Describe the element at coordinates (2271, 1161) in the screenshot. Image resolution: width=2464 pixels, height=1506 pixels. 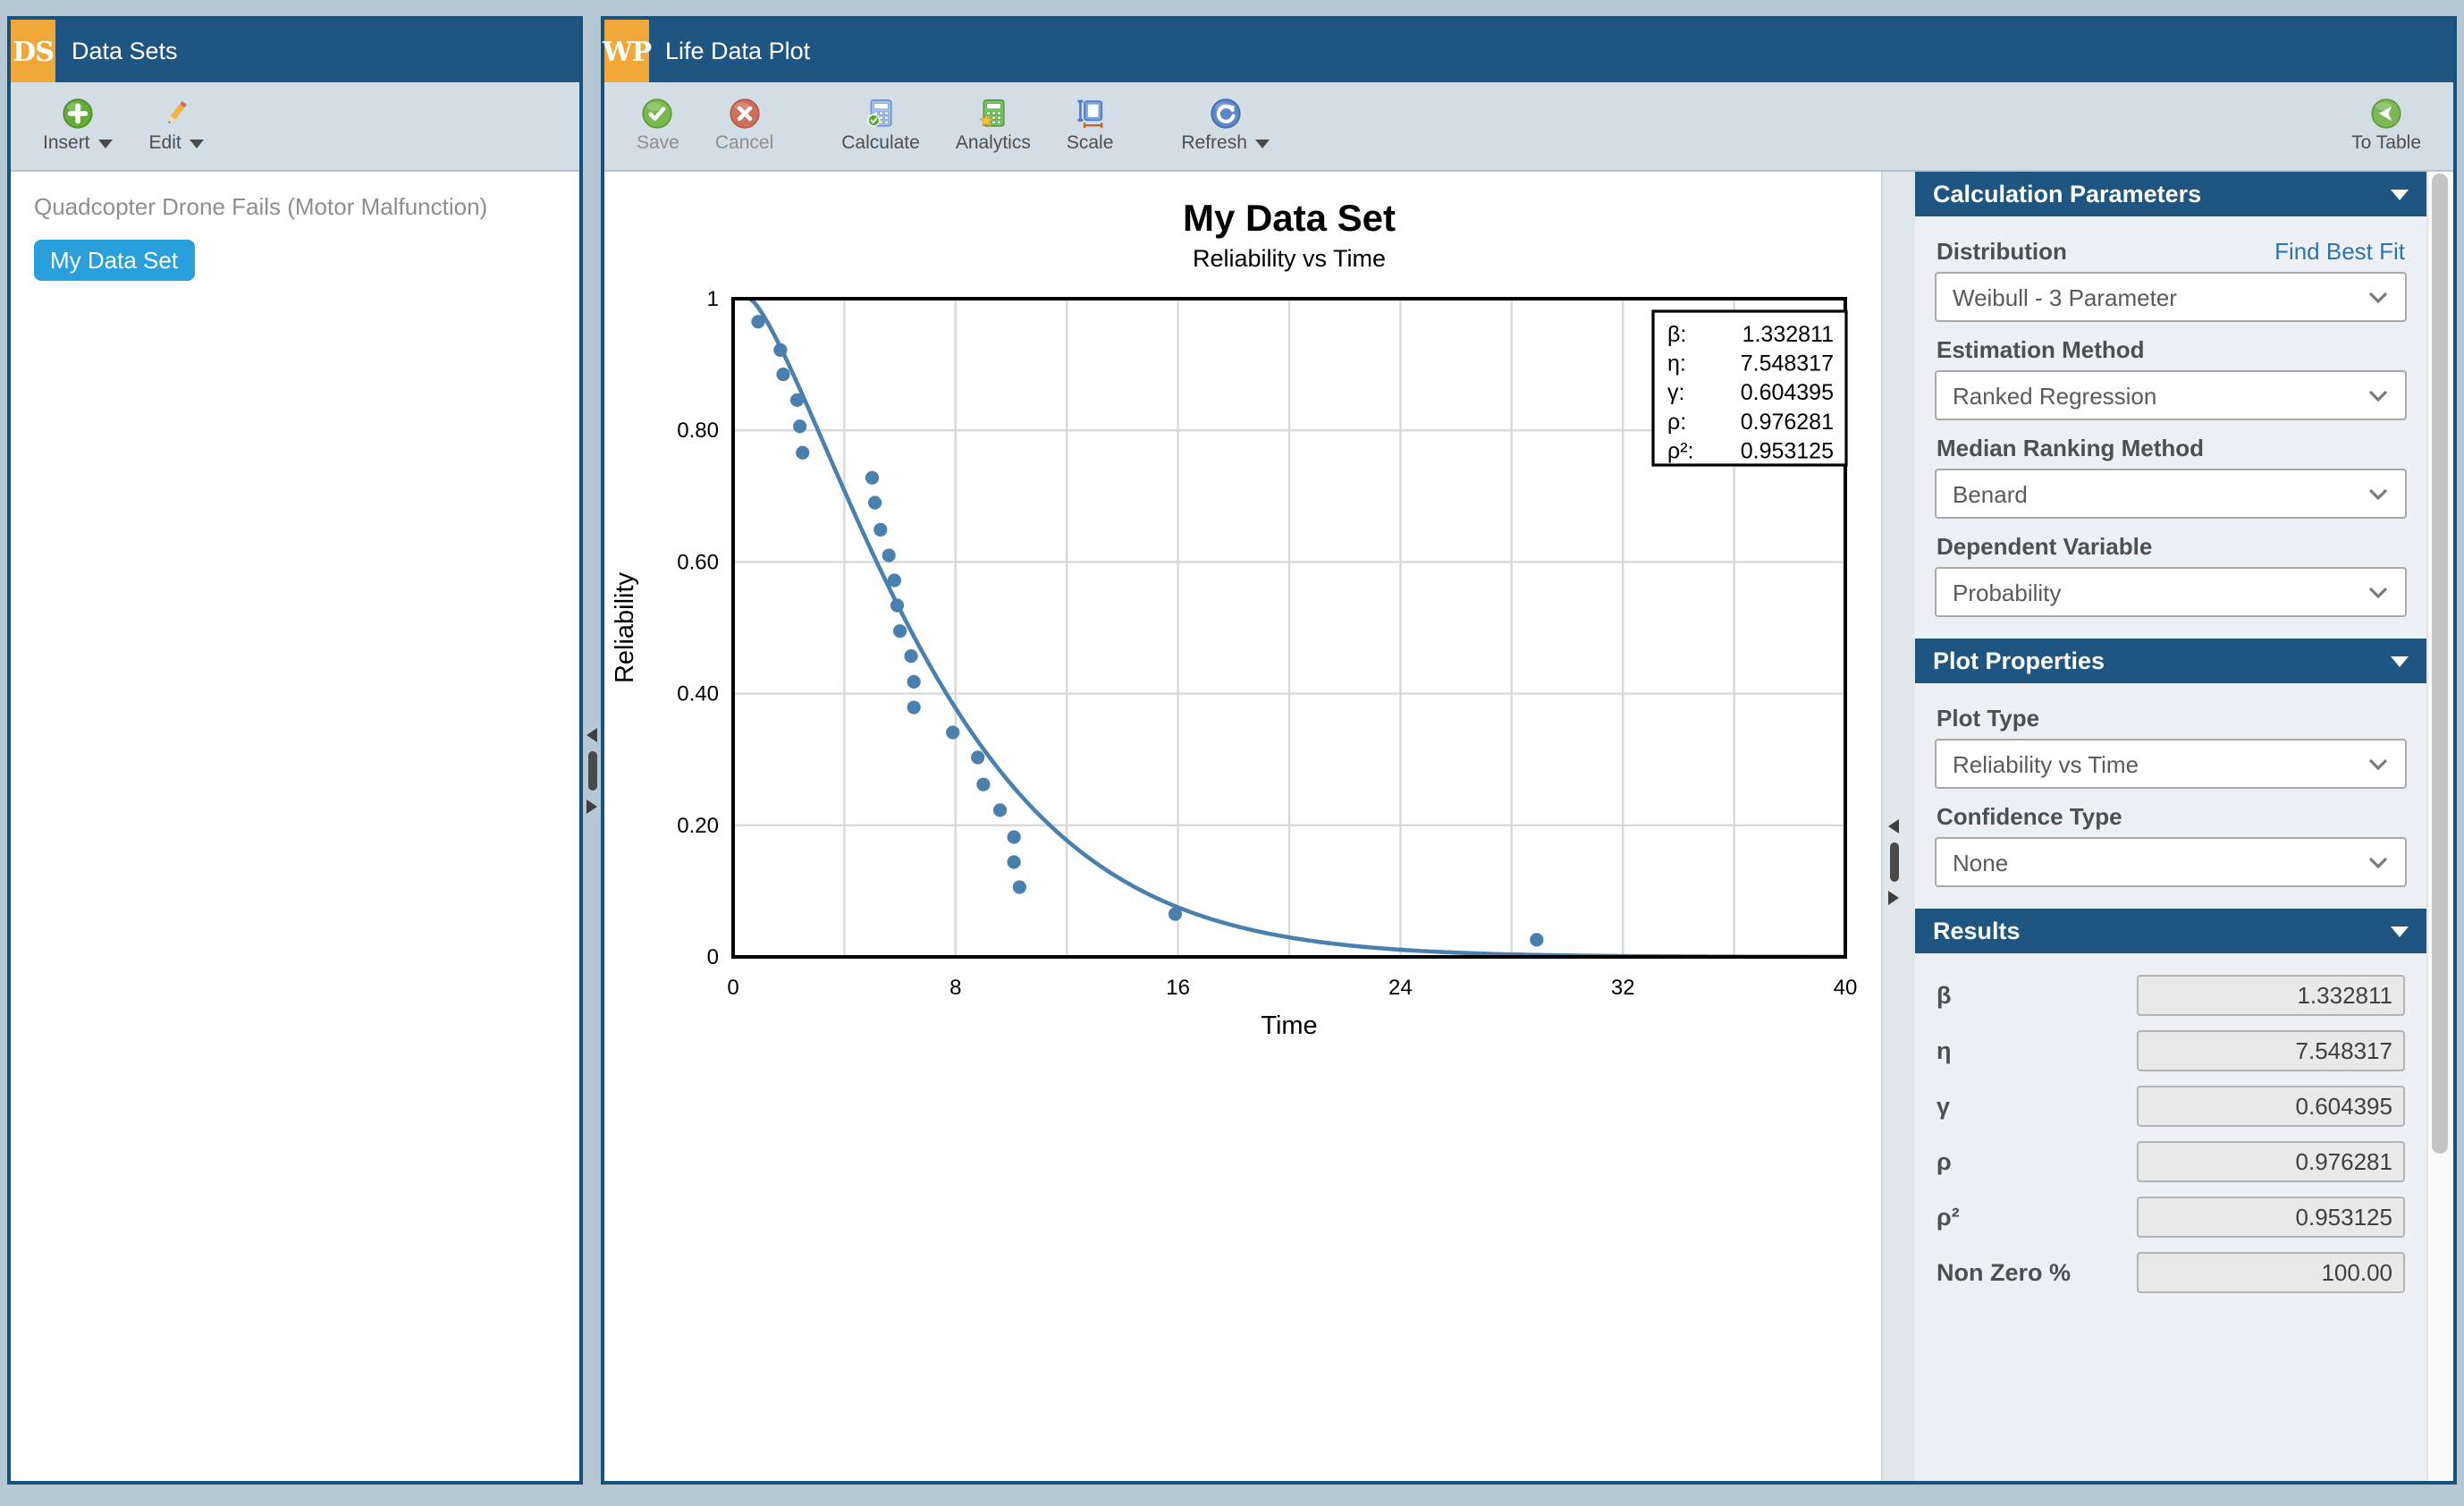
I see `result-value-rho: 0.976281` at that location.